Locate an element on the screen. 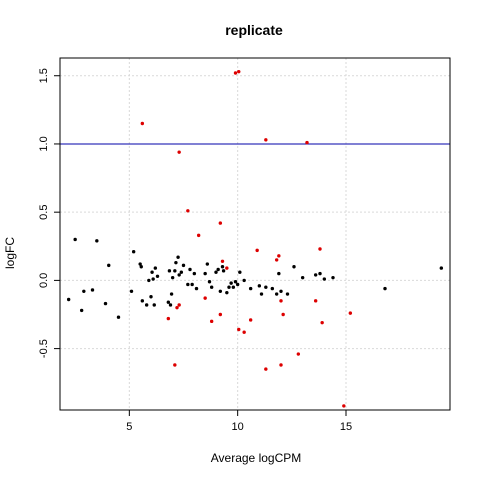 This screenshot has width=480, height=480. y-tick-label: 1.5 is located at coordinates (44, 75).